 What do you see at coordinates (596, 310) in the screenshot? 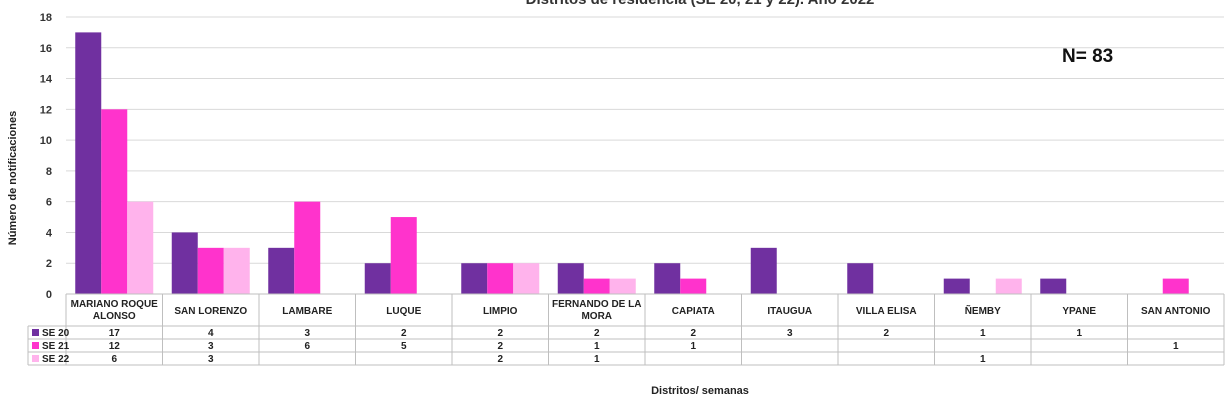
I see `x-tick-label: FERNANDO DE LA MORA` at bounding box center [596, 310].